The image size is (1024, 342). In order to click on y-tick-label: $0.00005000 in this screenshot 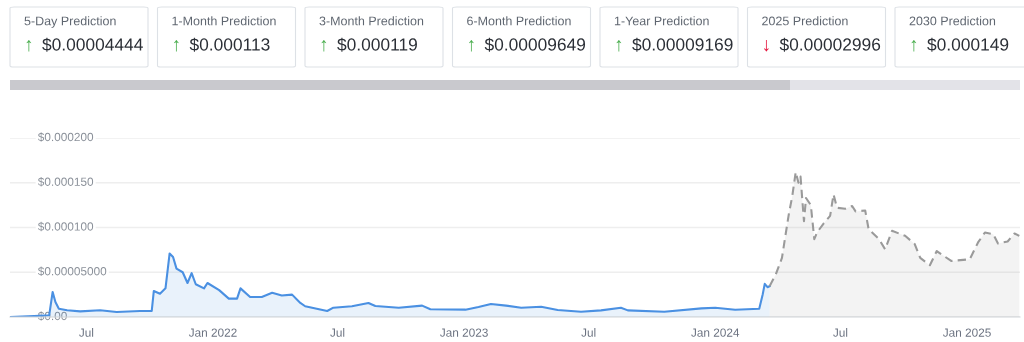, I will do `click(72, 271)`.